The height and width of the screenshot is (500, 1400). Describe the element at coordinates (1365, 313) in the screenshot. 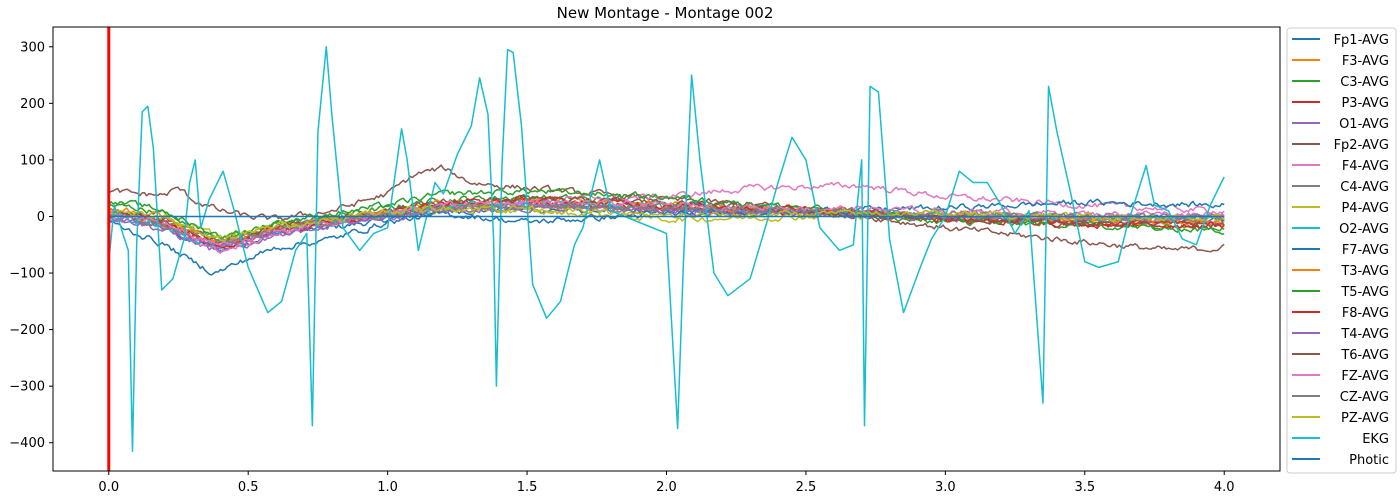

I see `legend-label: F8-AVG` at that location.